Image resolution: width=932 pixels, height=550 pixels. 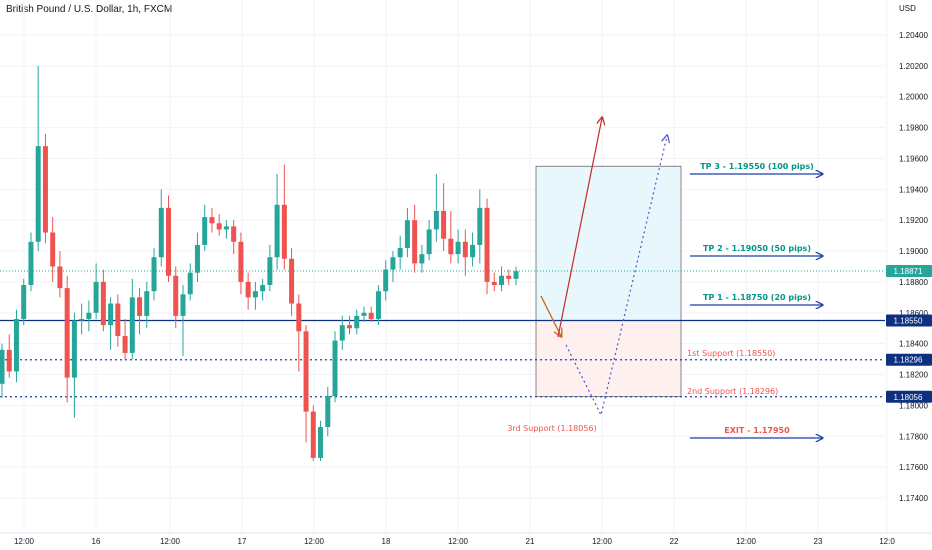 I want to click on y-tick-label: 1.19400, so click(x=913, y=189).